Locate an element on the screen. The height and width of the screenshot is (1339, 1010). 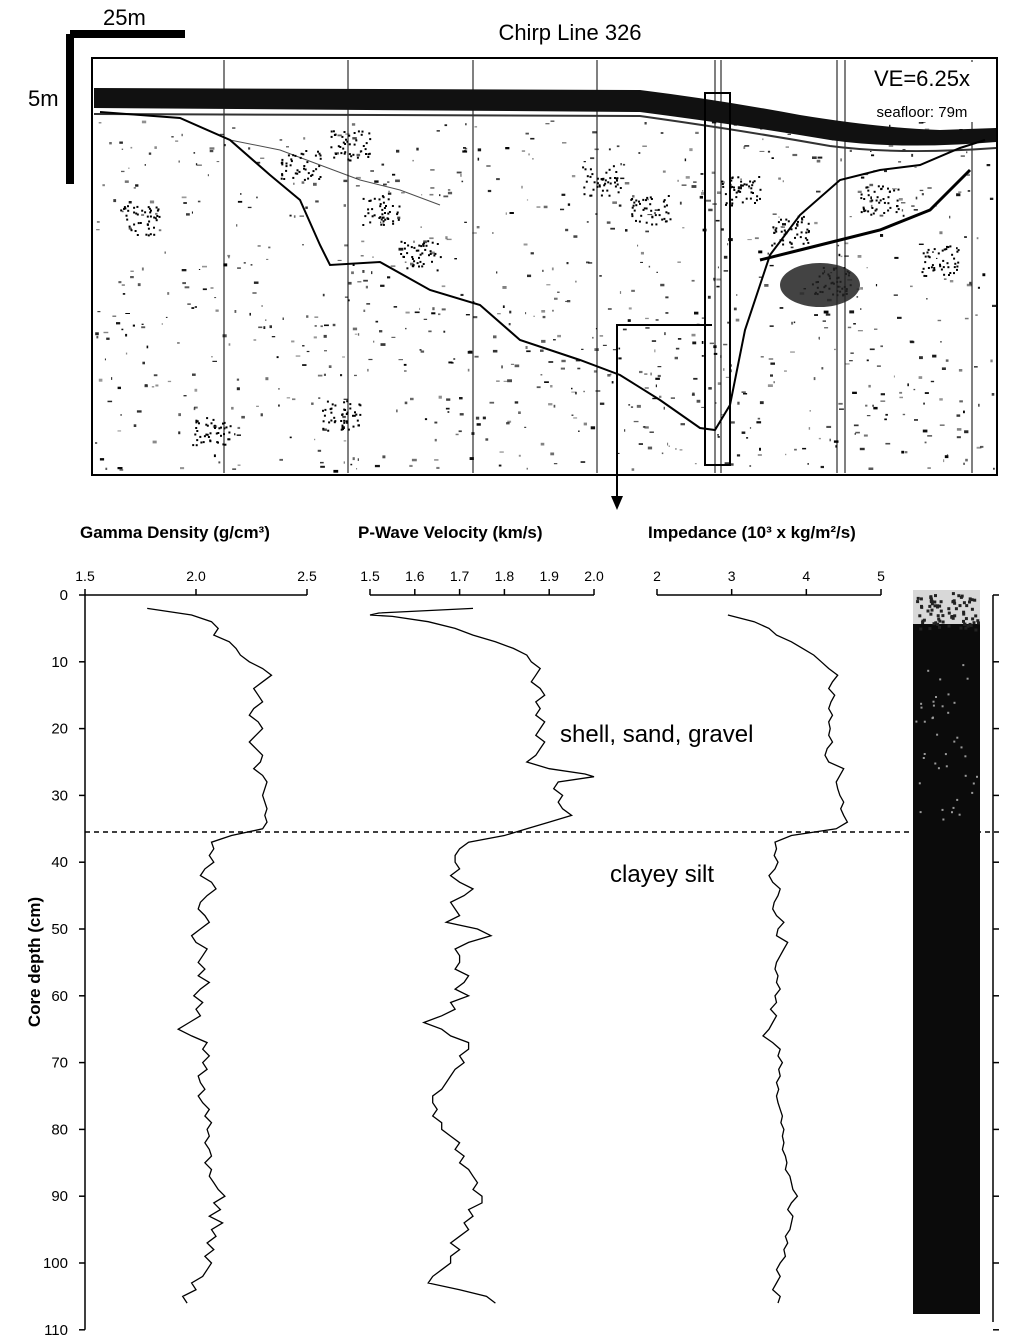
x-tick-label: 5 is located at coordinates (881, 576).